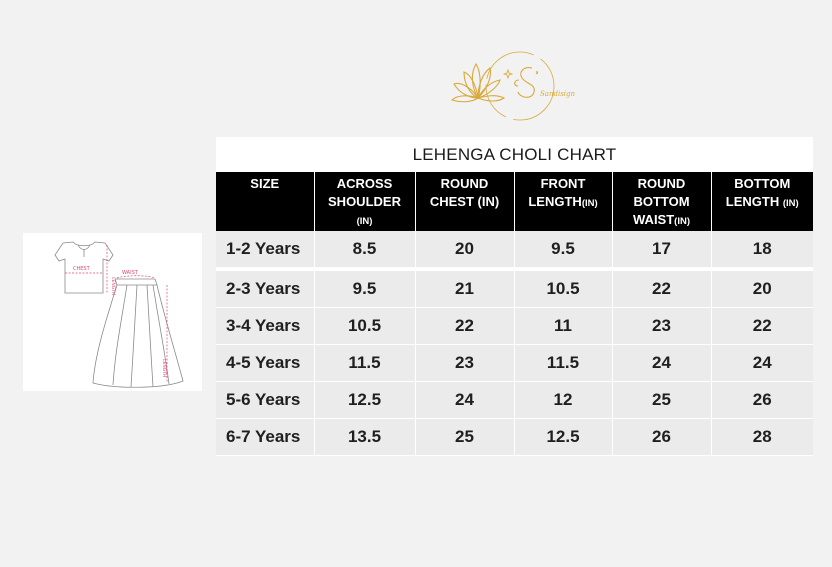 The width and height of the screenshot is (832, 567). I want to click on svg-text: Sandisign, so click(558, 94).